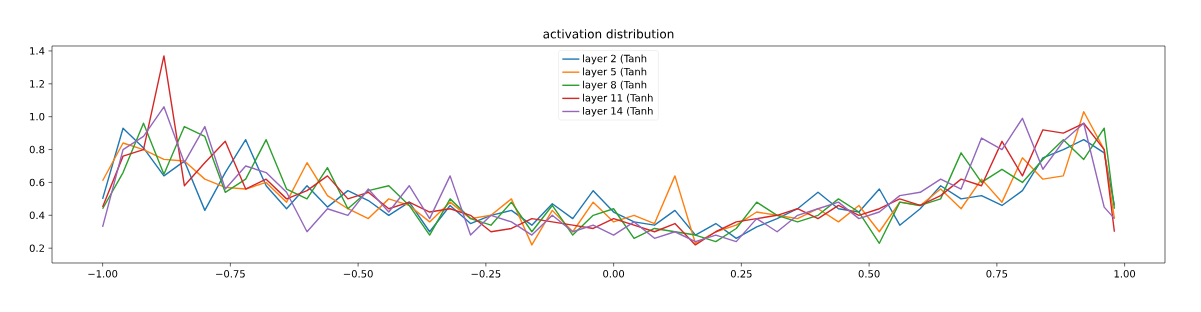  I want to click on x-tick-label: 0.25, so click(741, 274).